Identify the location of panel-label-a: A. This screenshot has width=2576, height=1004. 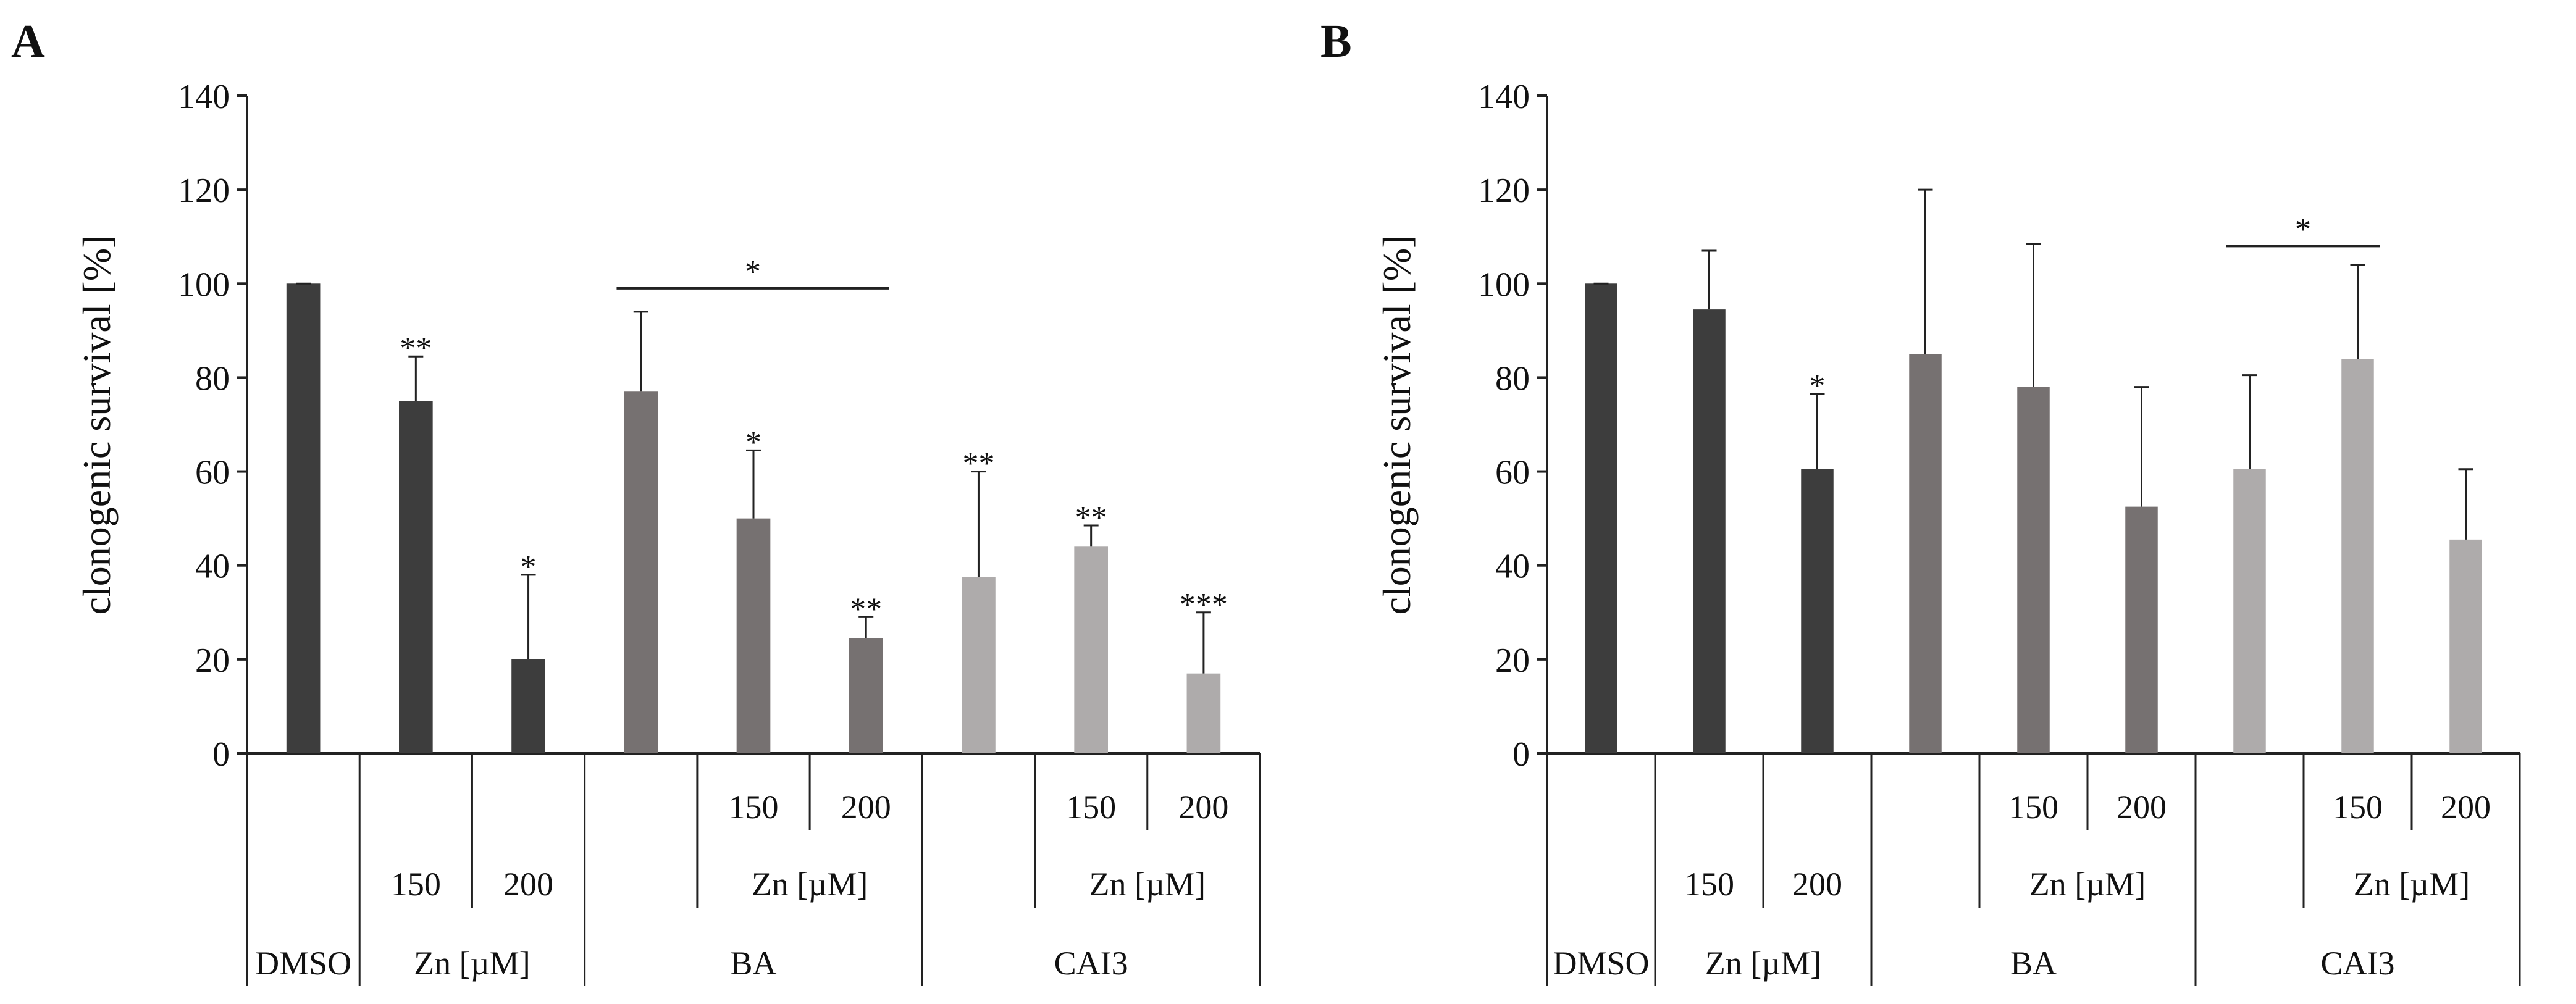
(28, 41).